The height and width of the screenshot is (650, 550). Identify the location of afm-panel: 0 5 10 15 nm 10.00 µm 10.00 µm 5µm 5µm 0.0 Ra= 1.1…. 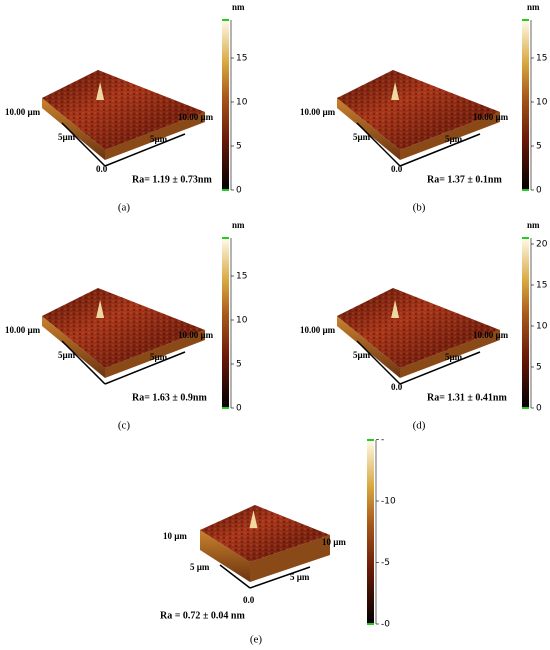
(126, 107).